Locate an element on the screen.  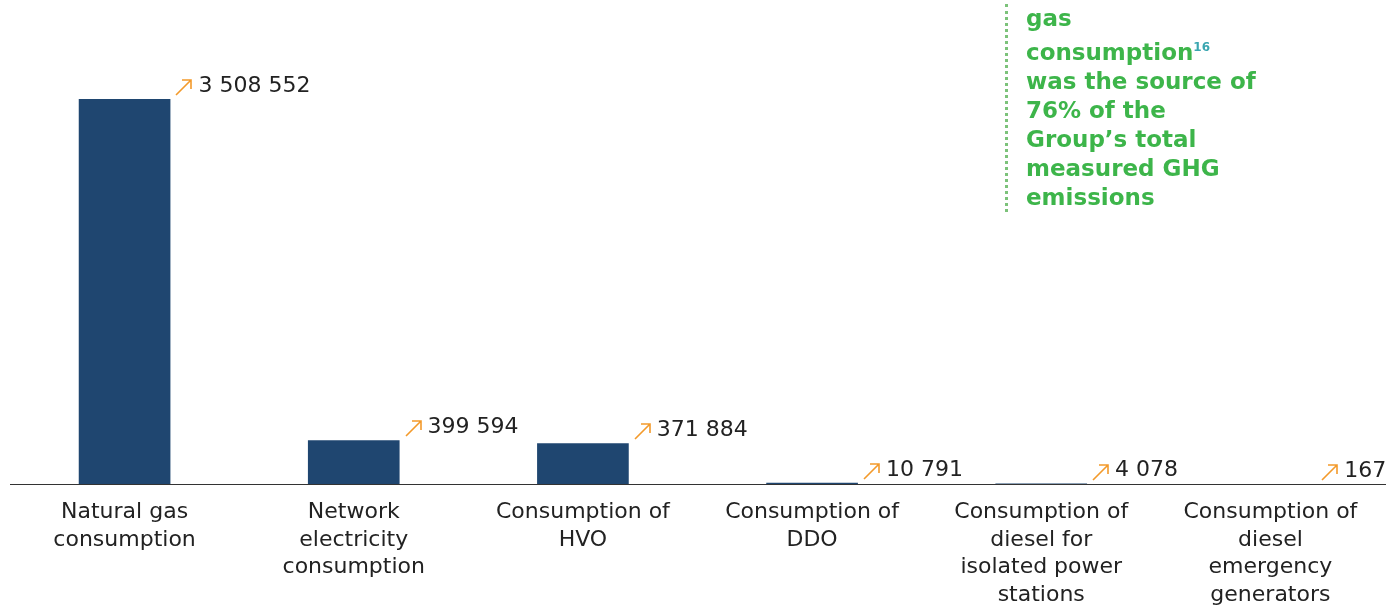
x-tick-label: Network electricity consumption is located at coordinates (353, 538).